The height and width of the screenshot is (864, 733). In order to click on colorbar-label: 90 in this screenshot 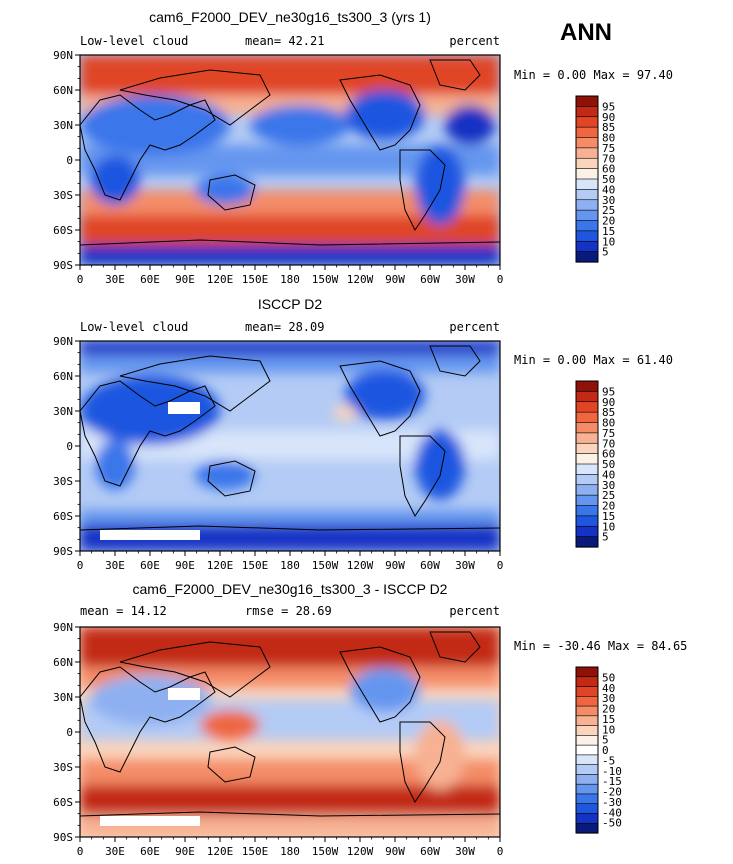, I will do `click(608, 402)`.